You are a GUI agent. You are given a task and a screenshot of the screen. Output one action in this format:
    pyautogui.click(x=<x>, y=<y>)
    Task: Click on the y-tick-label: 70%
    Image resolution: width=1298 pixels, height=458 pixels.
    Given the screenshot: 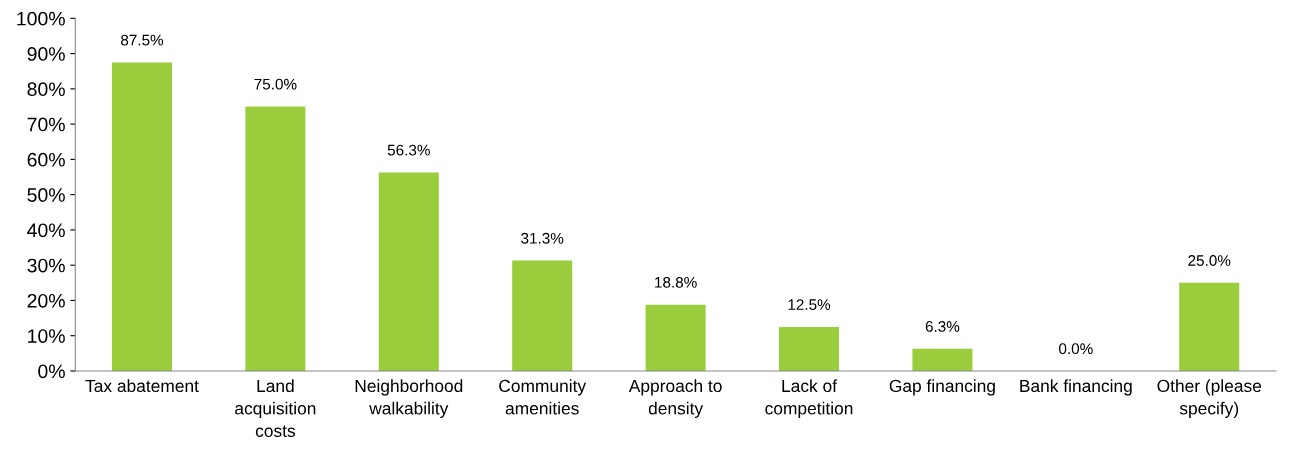 What is the action you would take?
    pyautogui.click(x=46, y=124)
    